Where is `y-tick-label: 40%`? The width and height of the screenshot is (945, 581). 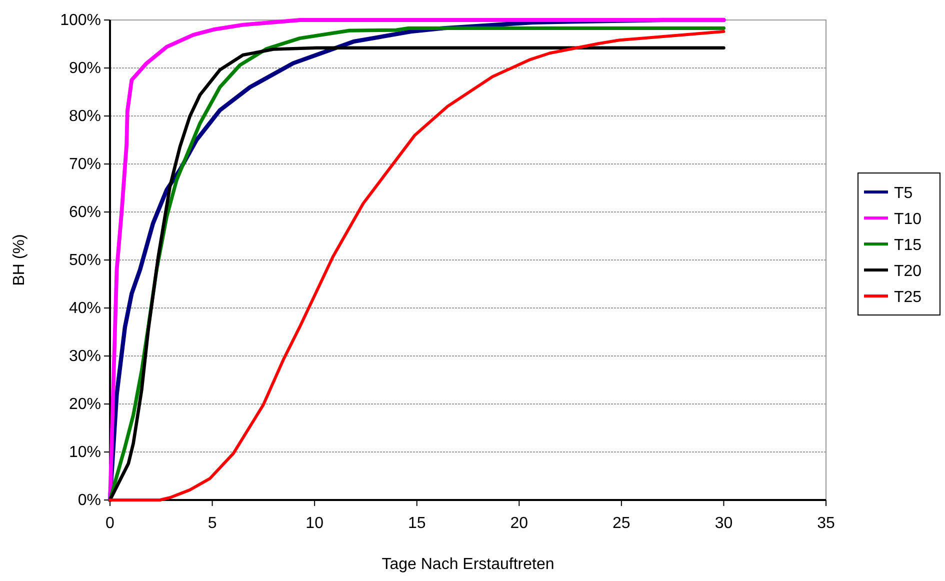 y-tick-label: 40% is located at coordinates (84, 309).